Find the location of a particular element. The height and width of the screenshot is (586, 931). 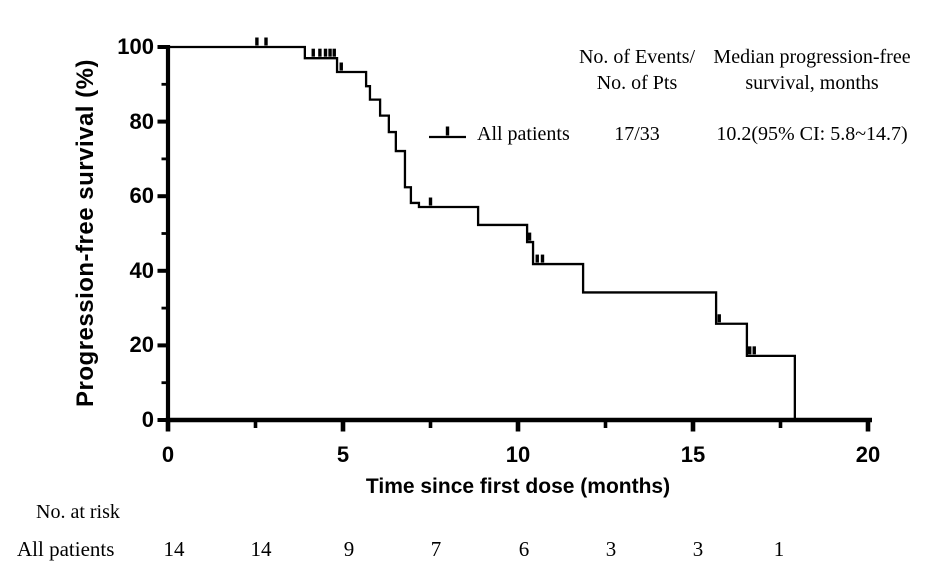

events-value: 17/33 is located at coordinates (637, 134).